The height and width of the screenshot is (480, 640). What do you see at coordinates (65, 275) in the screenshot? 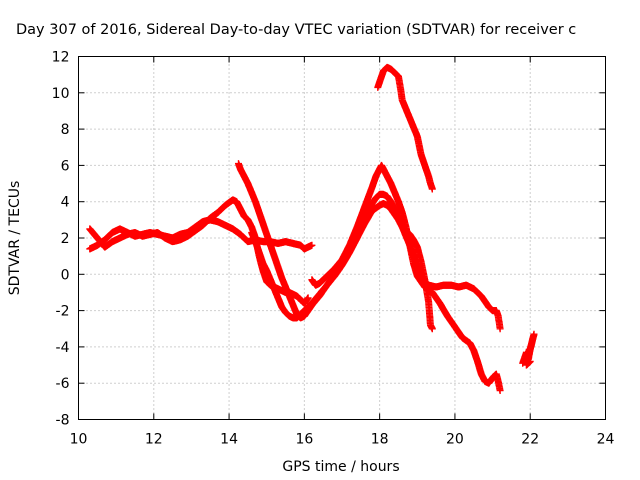
I see `y-tick-label: 0` at bounding box center [65, 275].